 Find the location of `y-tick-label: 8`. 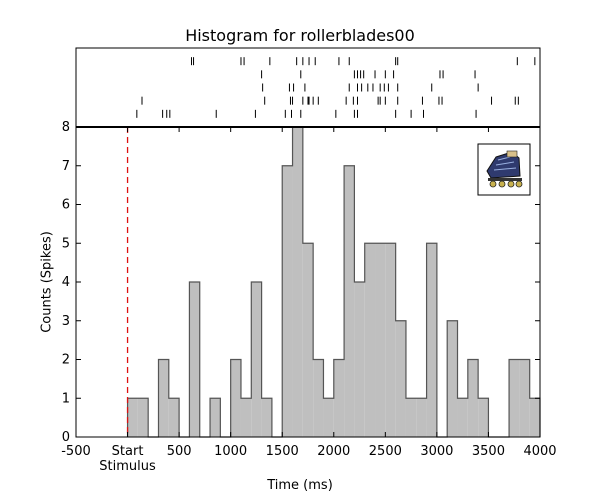

y-tick-label: 8 is located at coordinates (66, 127).